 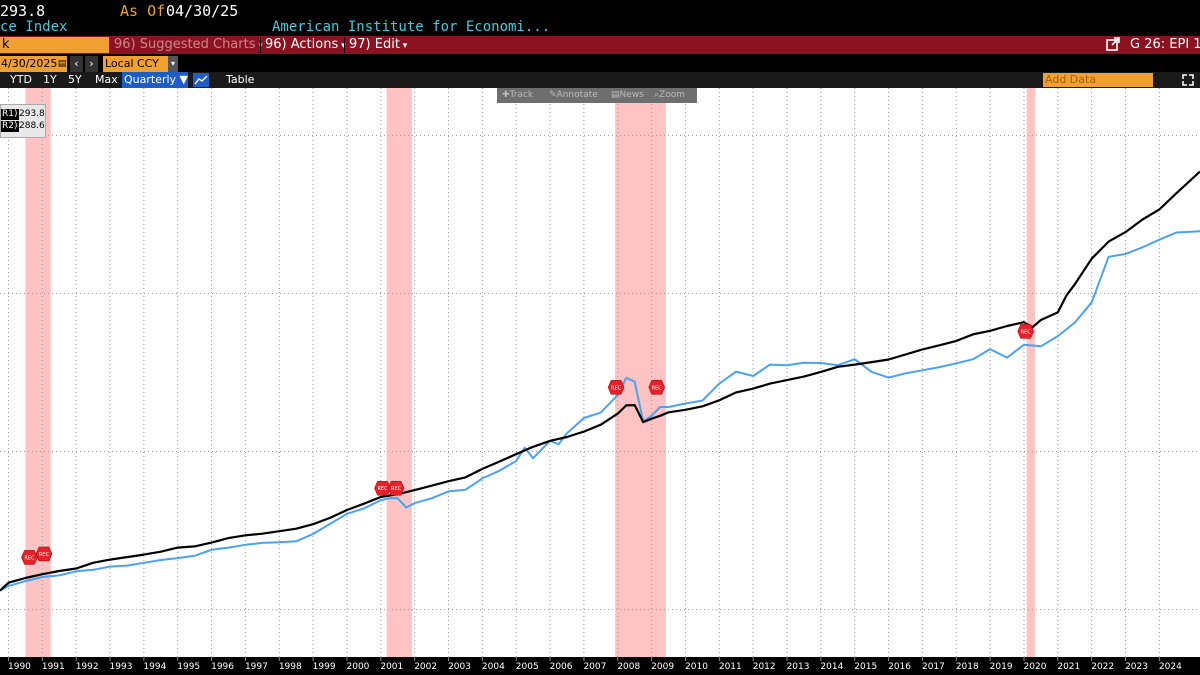 What do you see at coordinates (50, 79) in the screenshot?
I see `period-1y: 1Y` at bounding box center [50, 79].